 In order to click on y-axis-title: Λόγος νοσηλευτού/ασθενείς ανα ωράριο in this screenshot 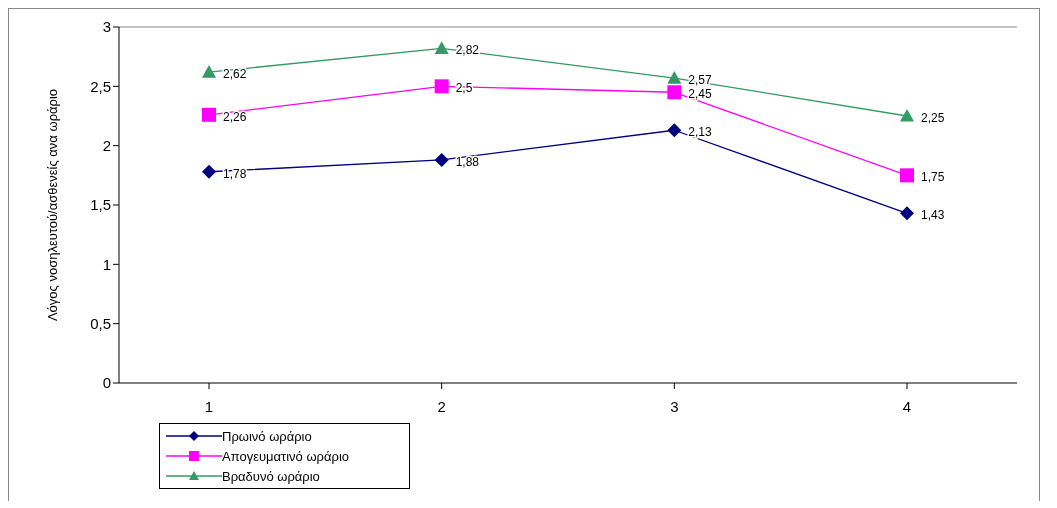, I will do `click(52, 205)`.